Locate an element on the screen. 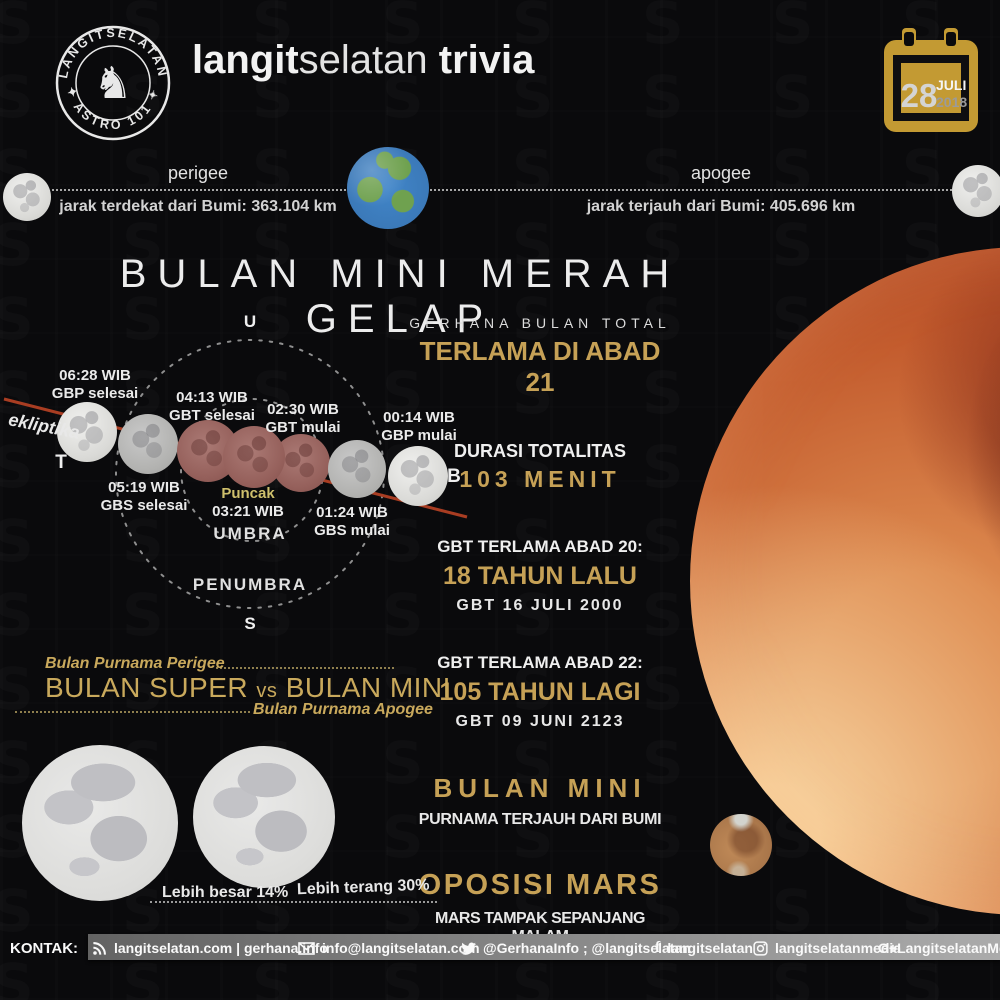 This screenshot has height=1000, width=1000. footer-twitter-link: @GerhanaInfo ; @langitselatan is located at coordinates (575, 948).